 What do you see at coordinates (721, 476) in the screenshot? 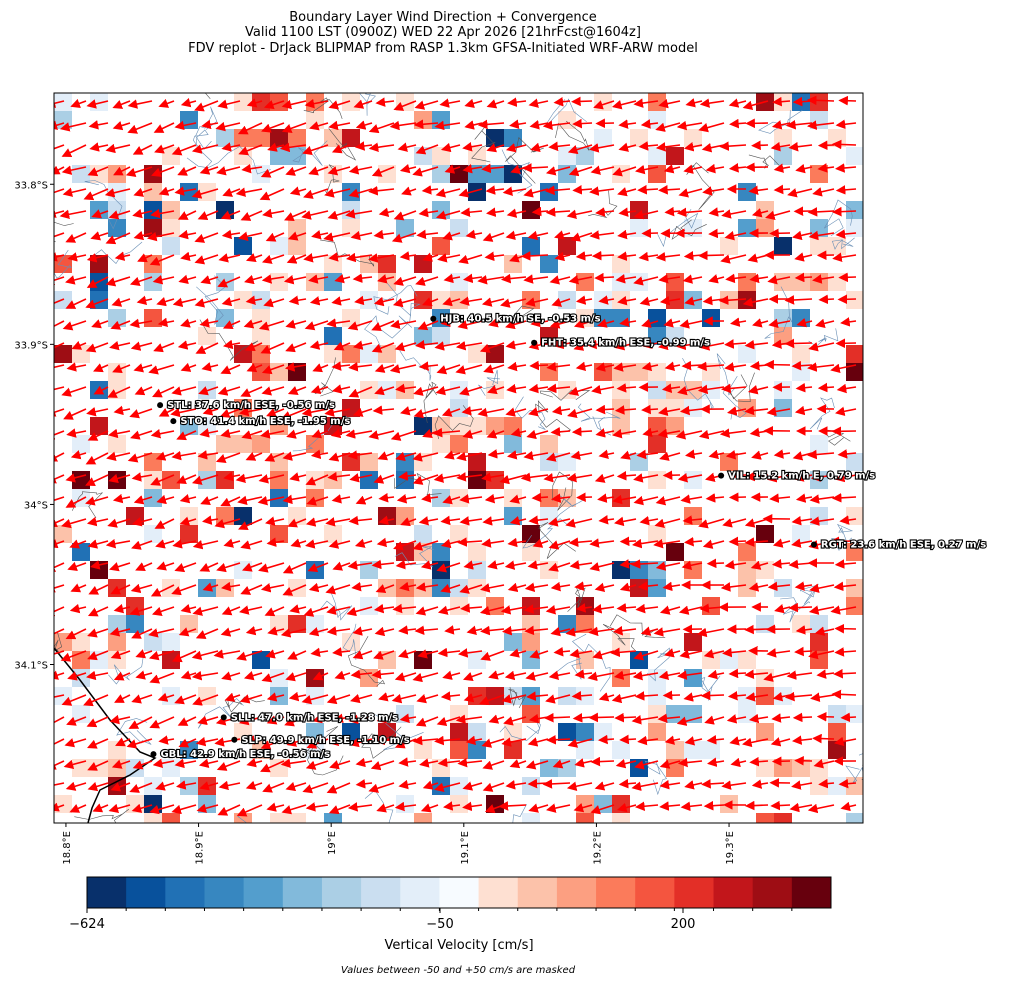
I see `station-dot` at bounding box center [721, 476].